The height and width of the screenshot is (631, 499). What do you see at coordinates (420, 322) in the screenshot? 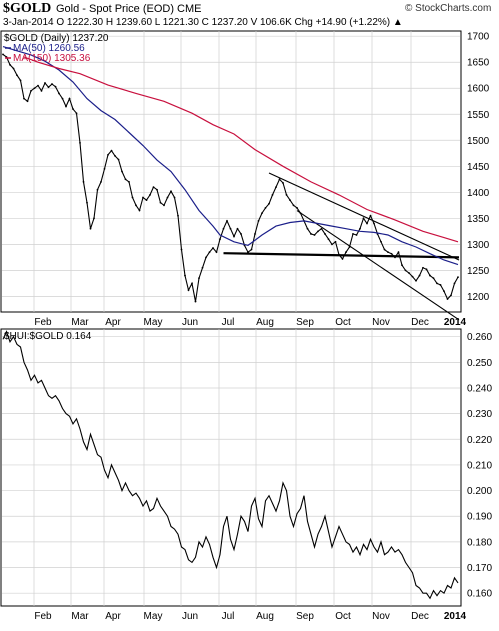
I see `price-x-tick-label: Dec` at bounding box center [420, 322].